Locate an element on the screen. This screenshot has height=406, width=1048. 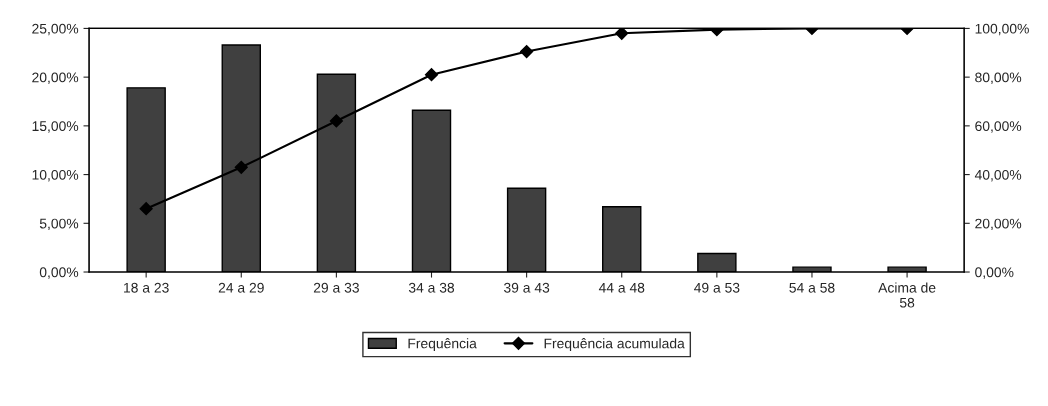
x-tick-label: 29 a 33 is located at coordinates (336, 287).